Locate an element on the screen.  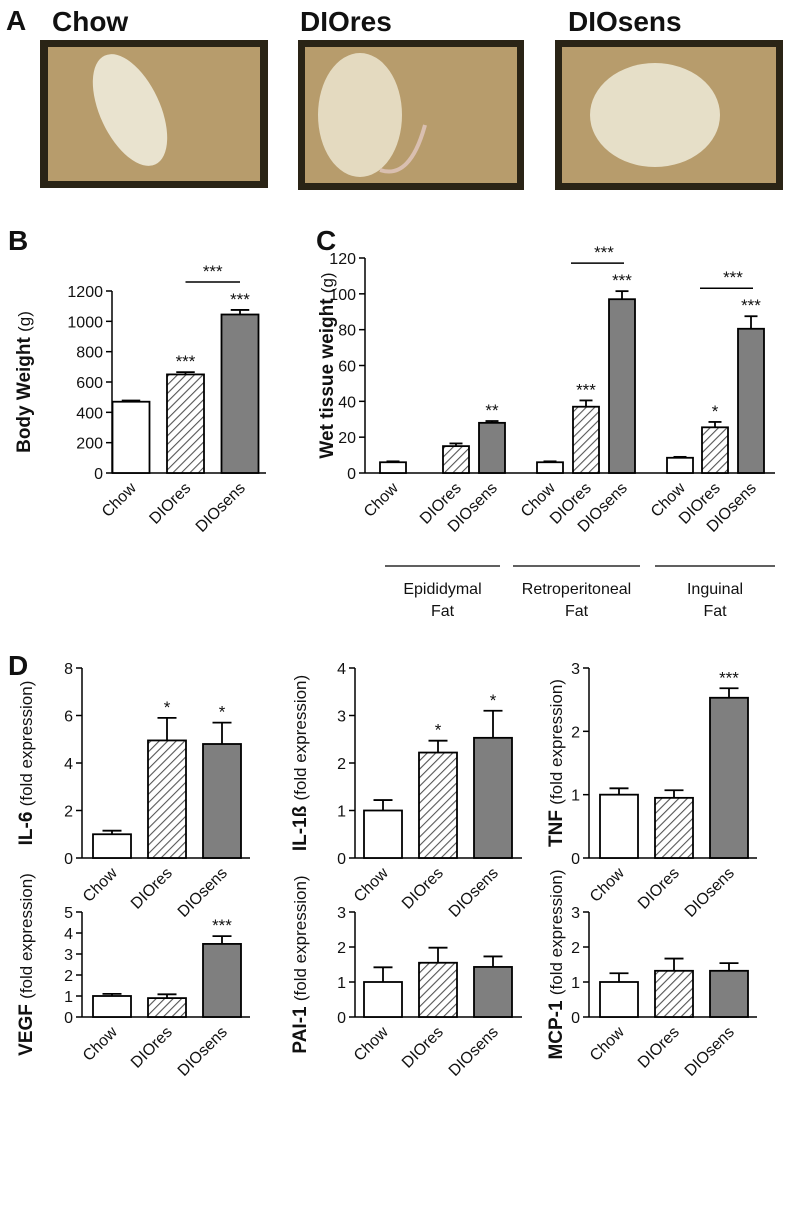
y-tick-label: 200 is located at coordinates (89, 444).